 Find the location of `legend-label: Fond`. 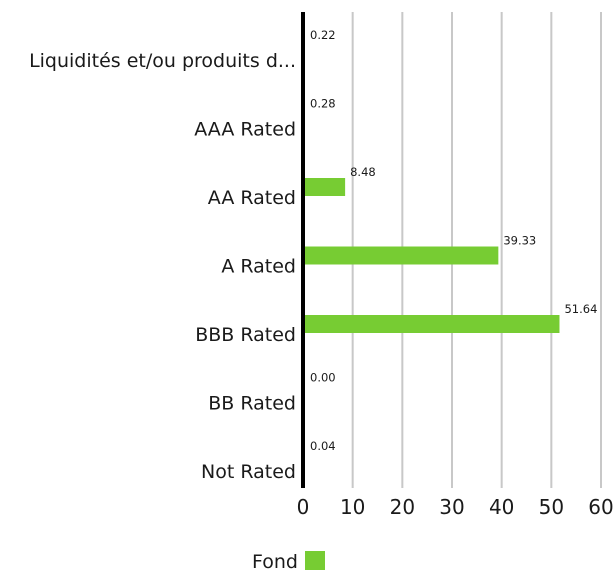

legend-label: Fond is located at coordinates (275, 560).